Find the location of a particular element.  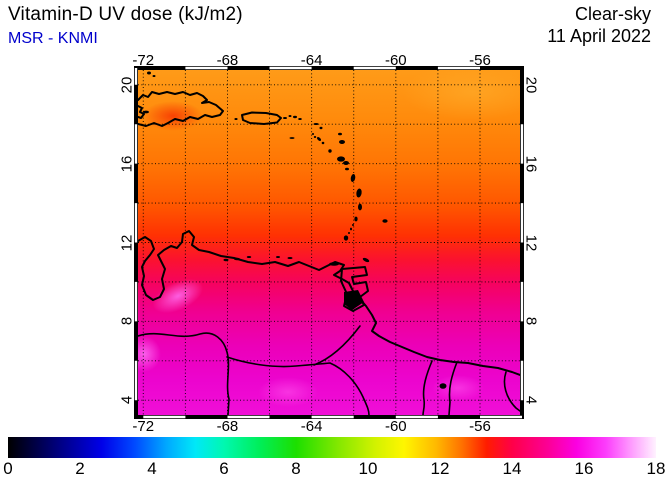

lon-tick-top: -64 is located at coordinates (311, 60).